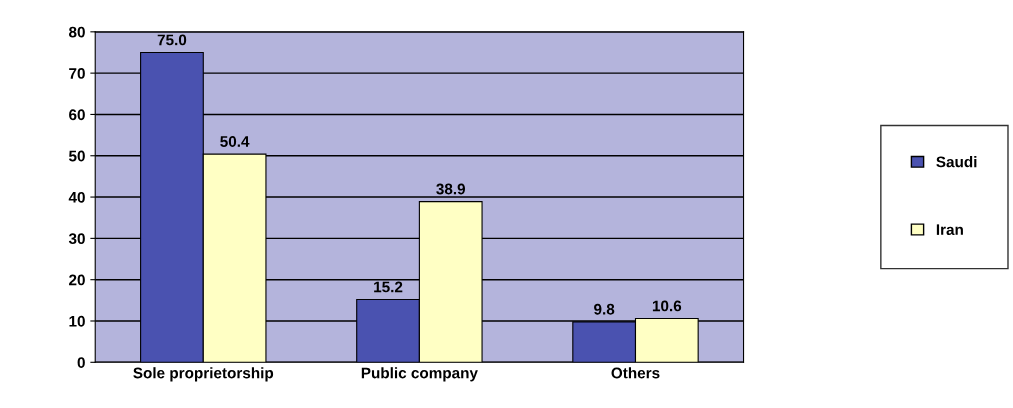 Image resolution: width=1013 pixels, height=408 pixels. I want to click on y-tick-label: 50, so click(76, 156).